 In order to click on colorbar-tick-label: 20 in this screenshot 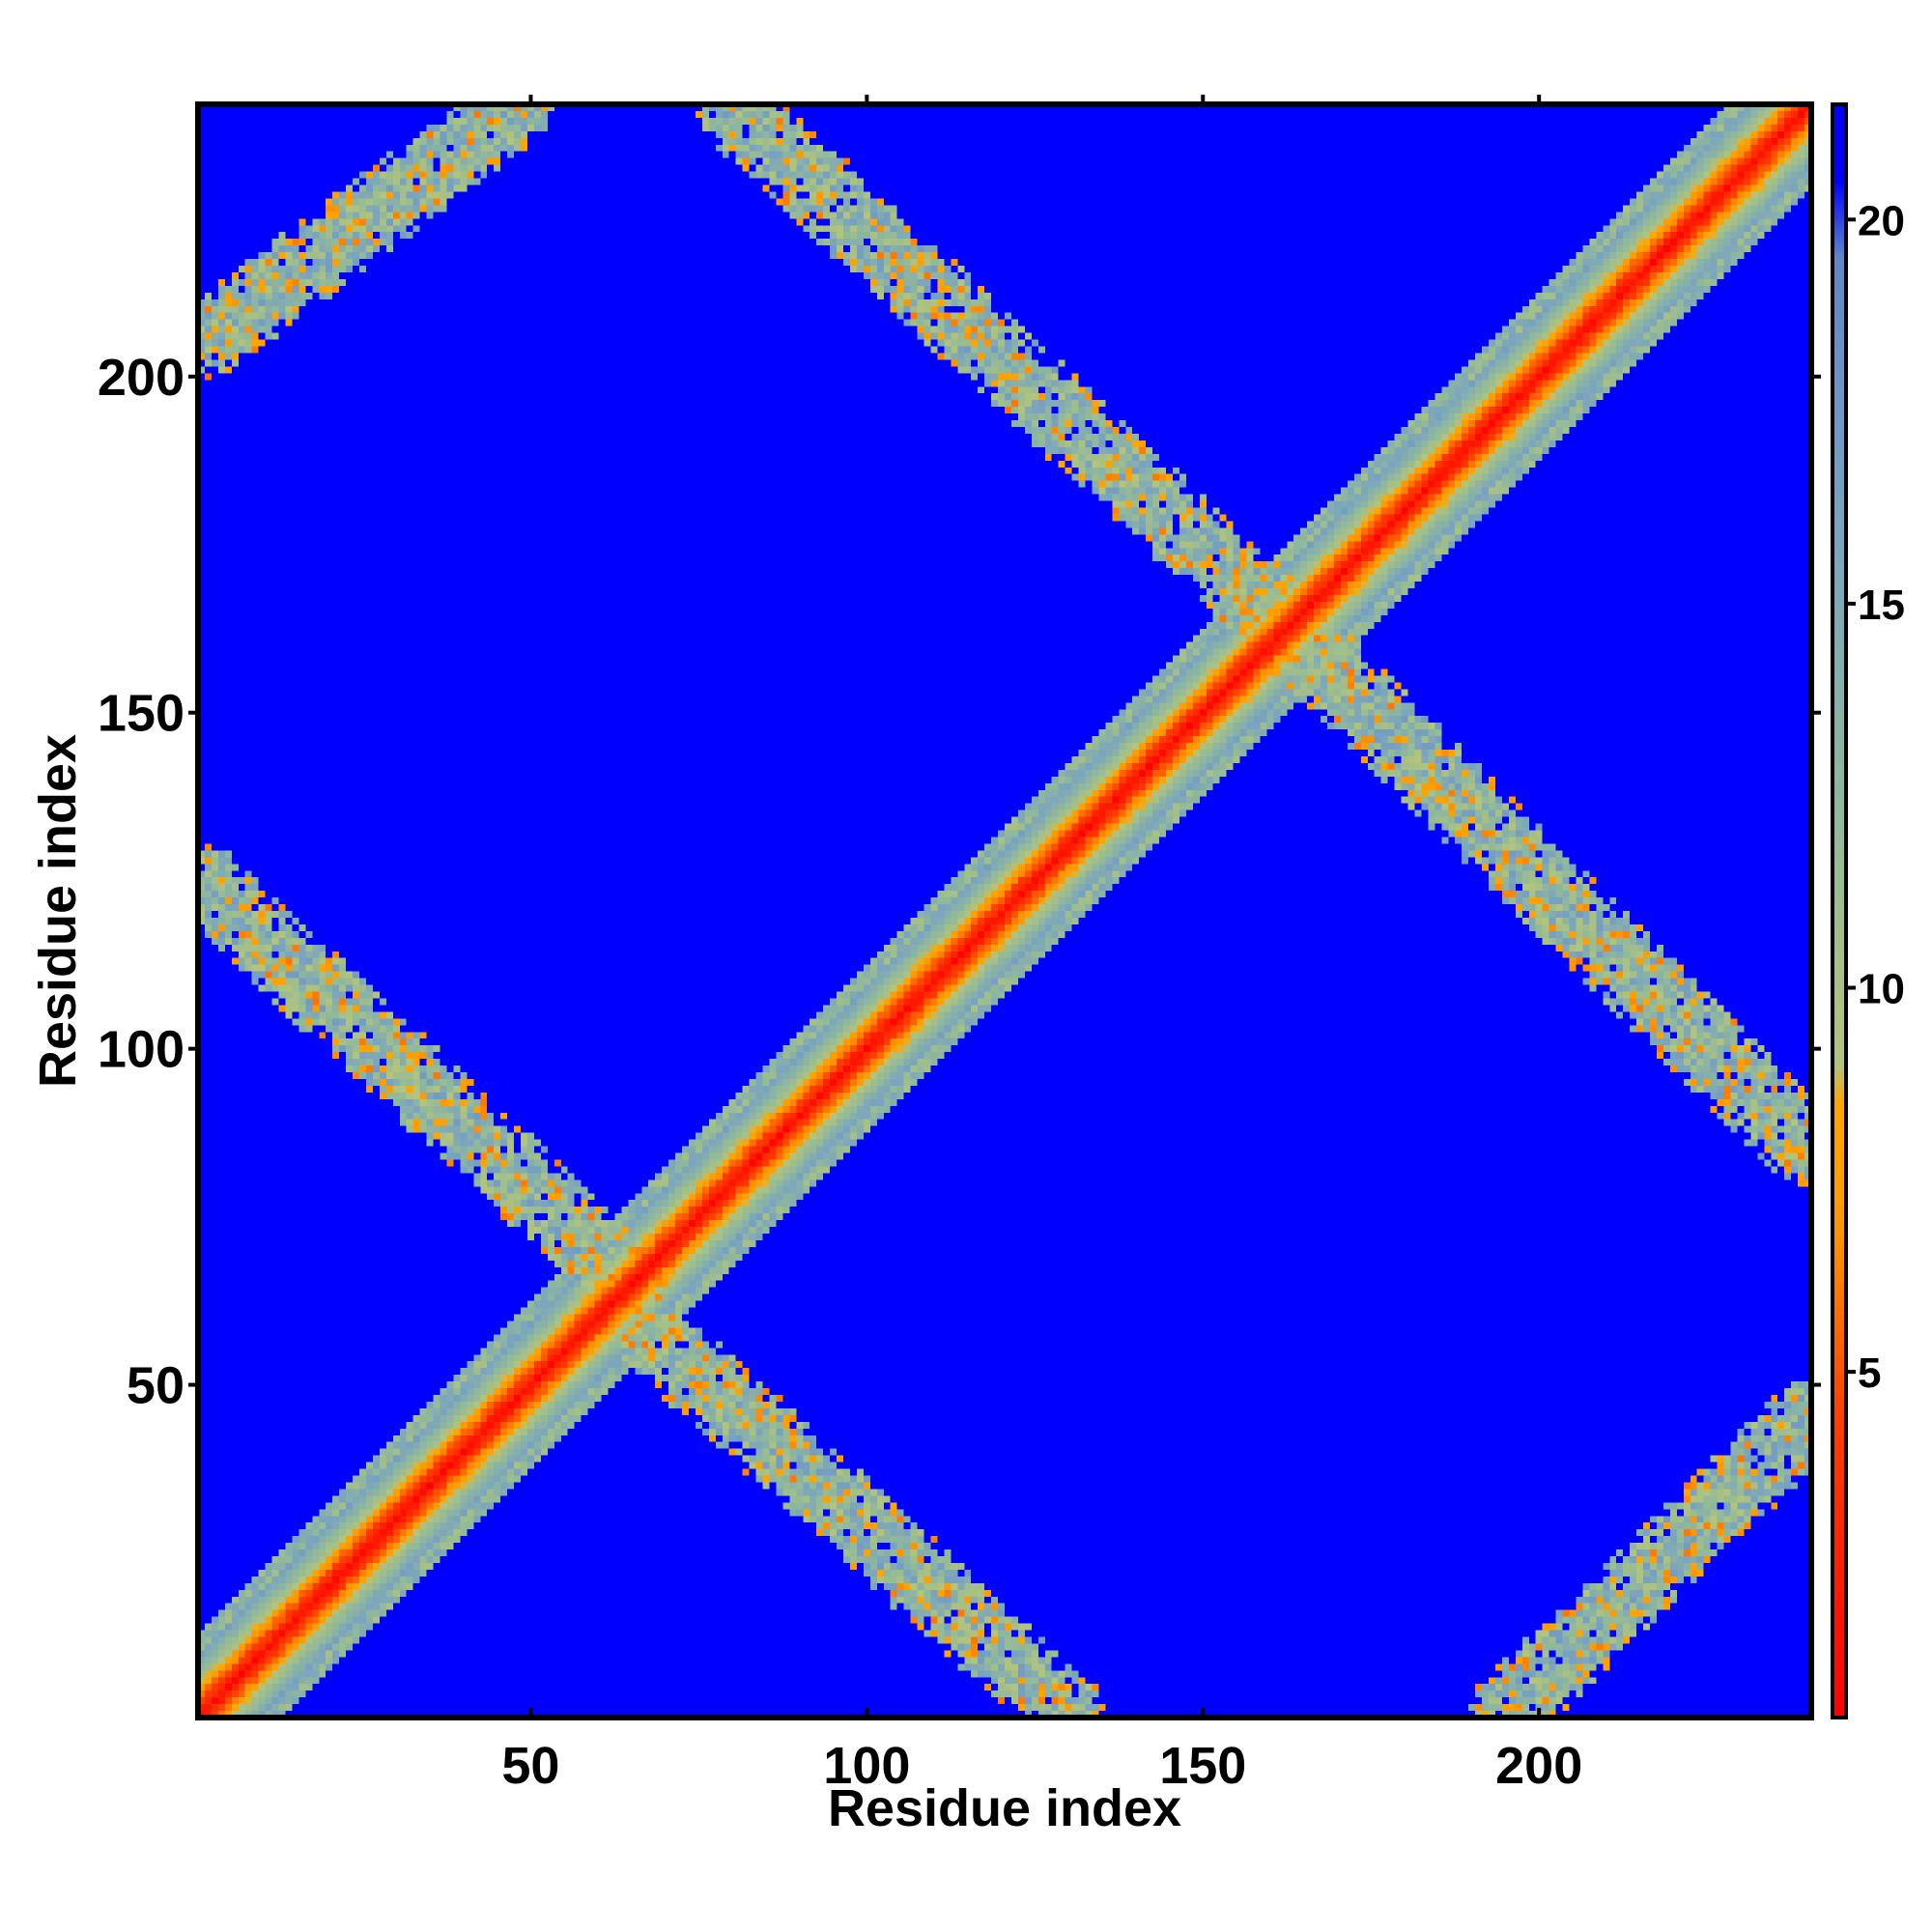, I will do `click(1881, 220)`.